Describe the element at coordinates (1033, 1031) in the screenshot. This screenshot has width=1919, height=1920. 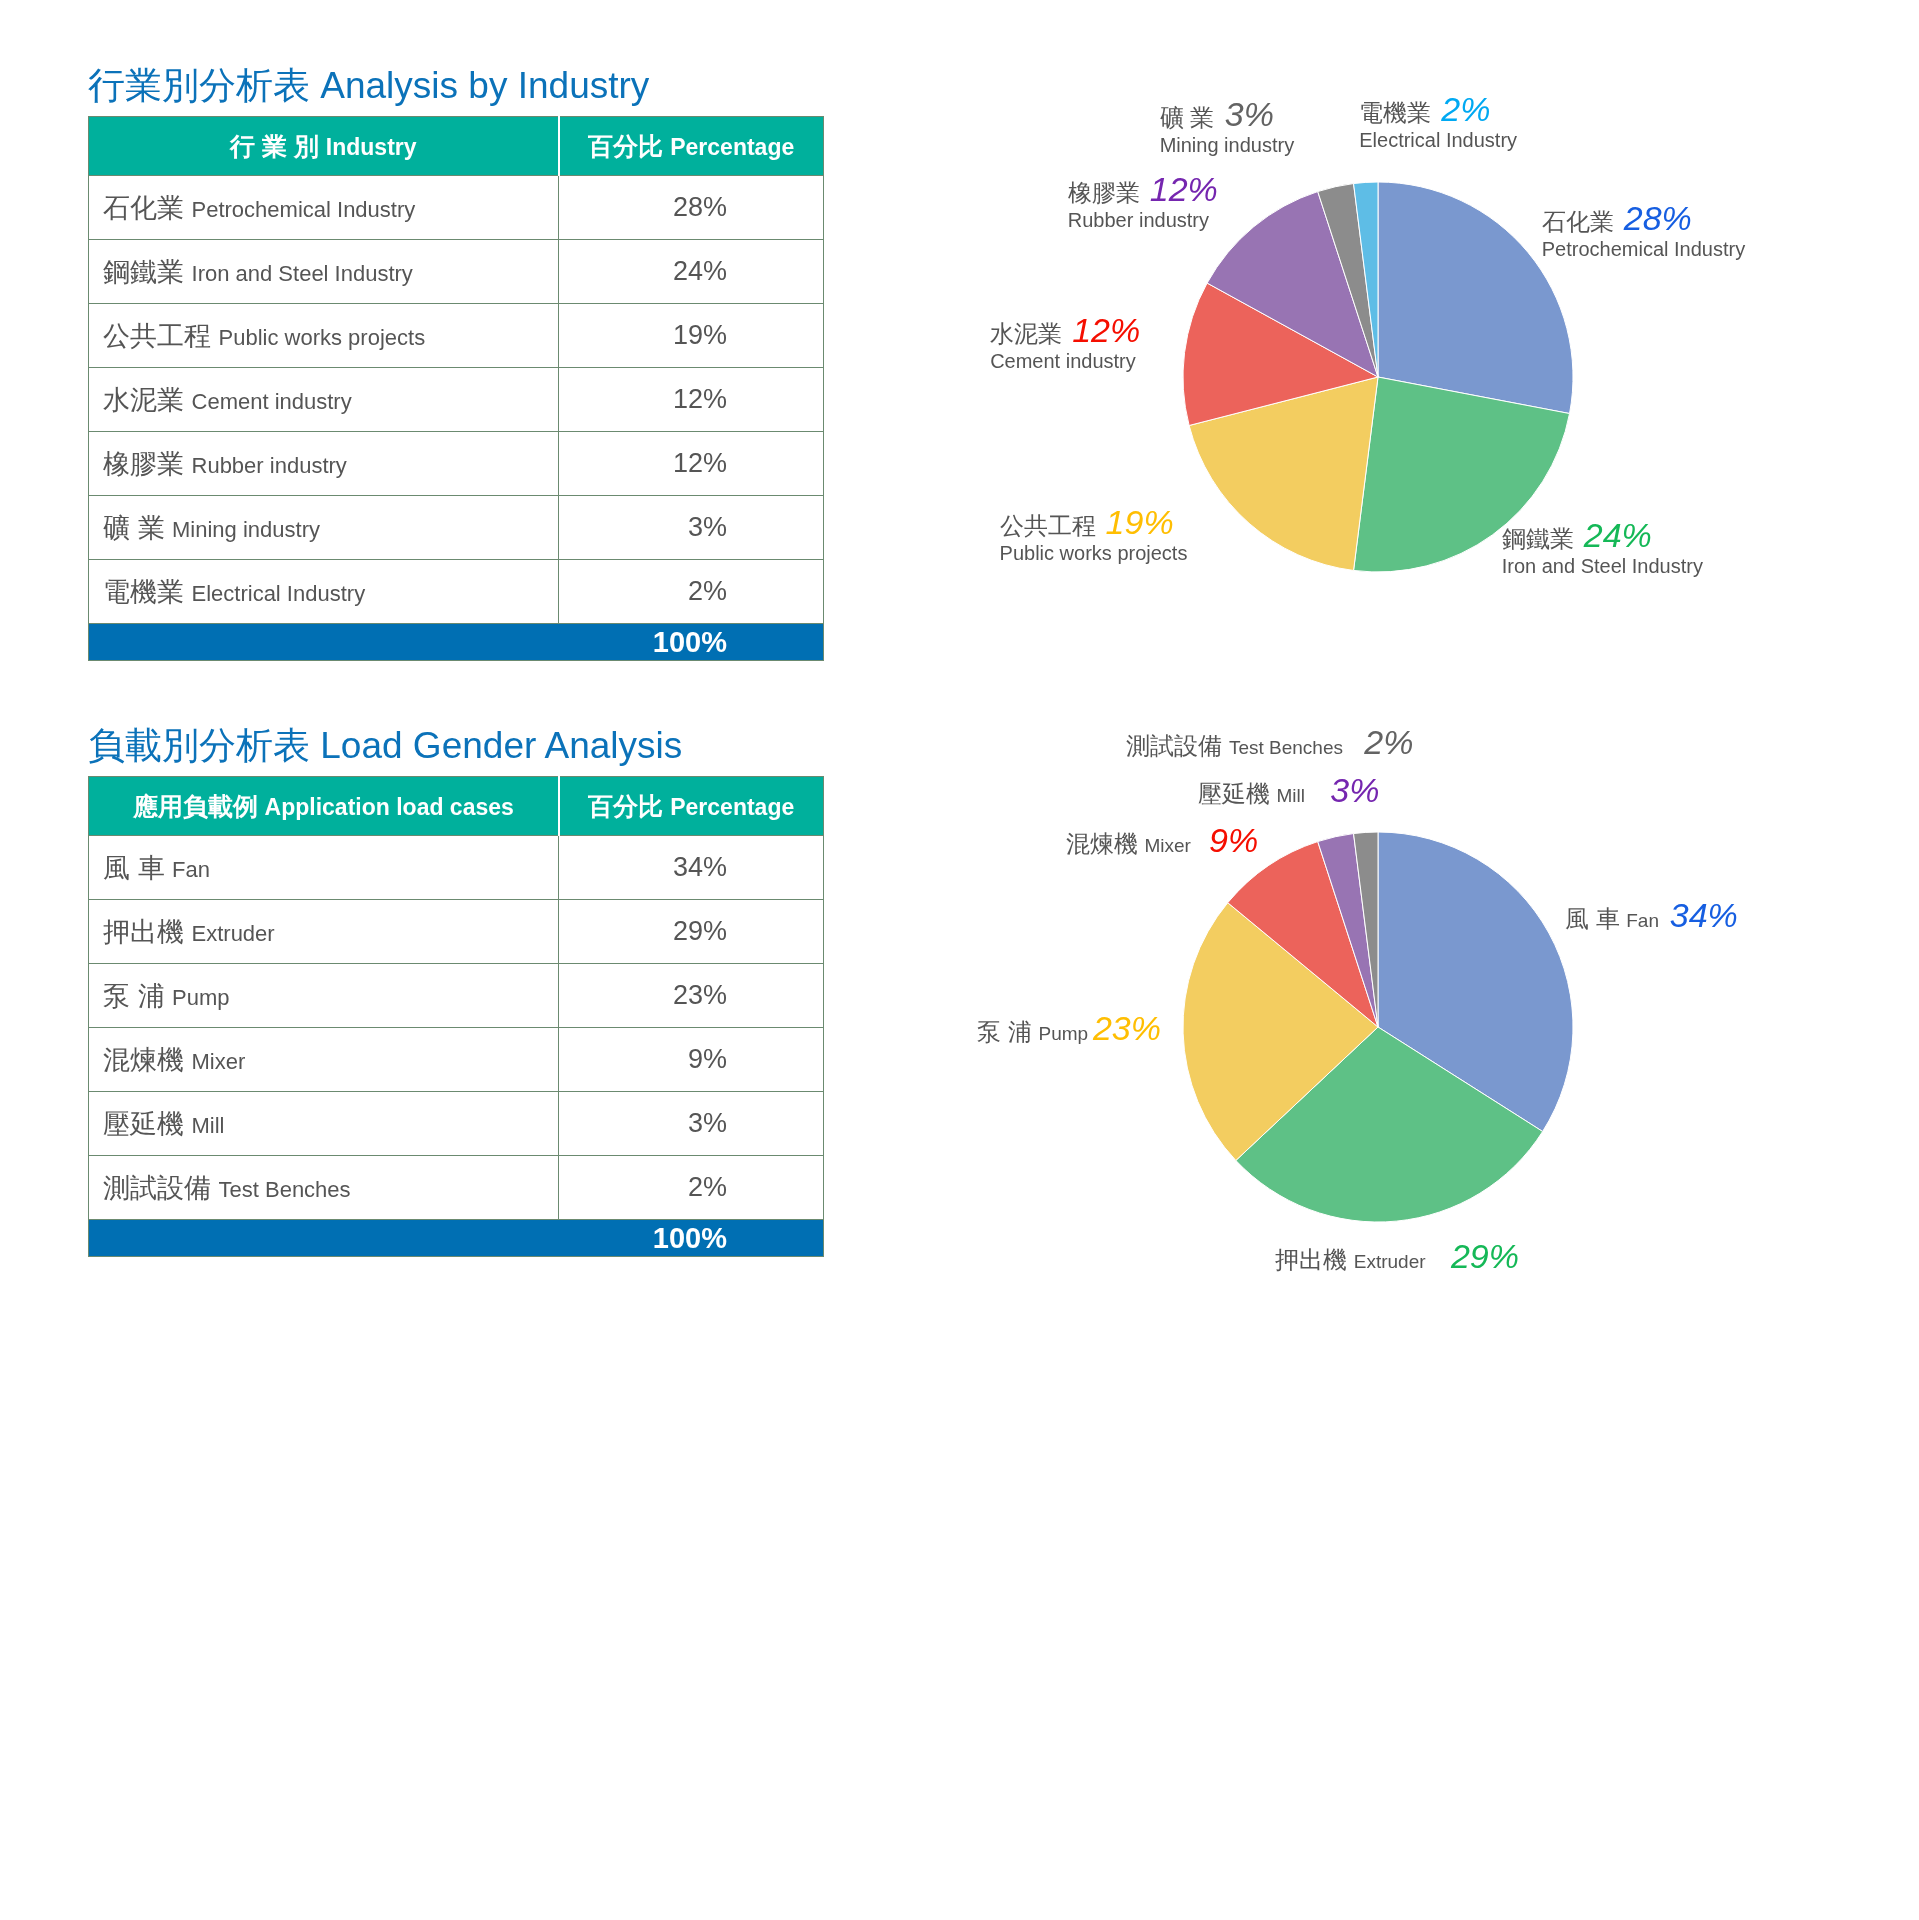
I see `slice-label: 泵 浦 Pump` at that location.